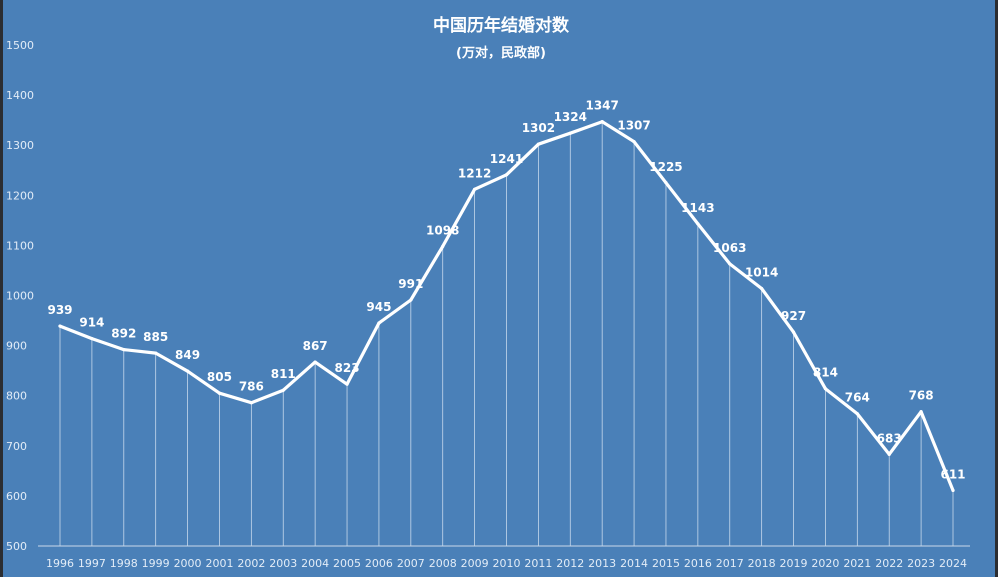  I want to click on x-tick-2015: 2015, so click(666, 563).